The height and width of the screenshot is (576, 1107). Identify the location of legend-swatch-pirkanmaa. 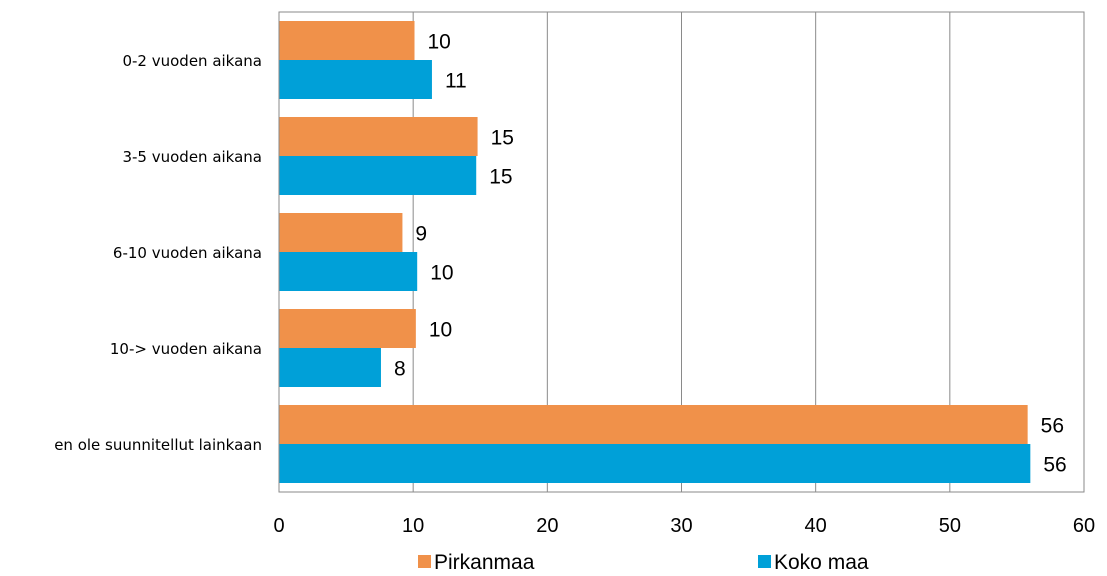
(424, 561).